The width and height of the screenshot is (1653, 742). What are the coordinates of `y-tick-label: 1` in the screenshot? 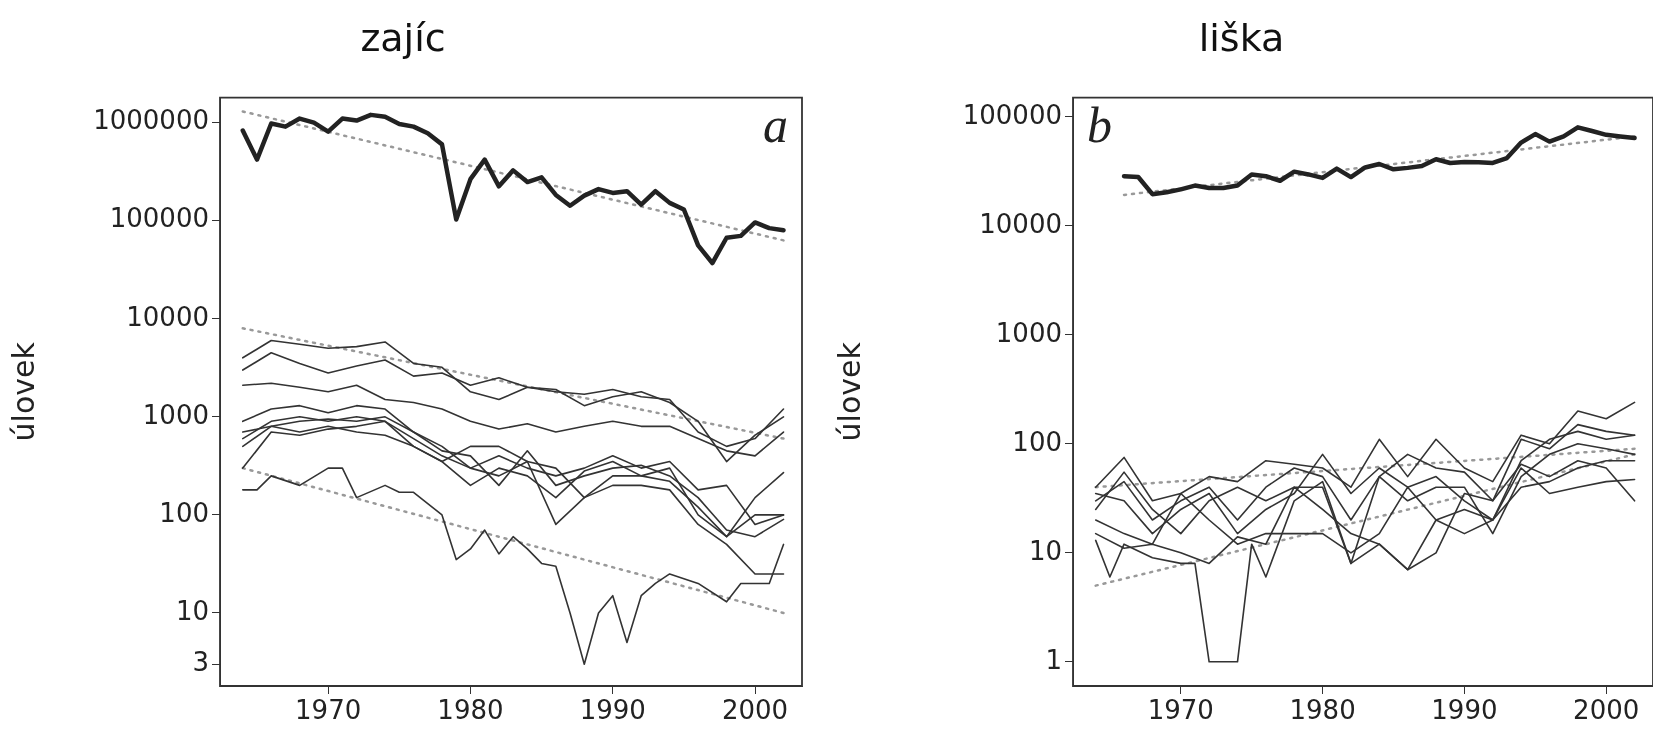 It's located at (1053, 659).